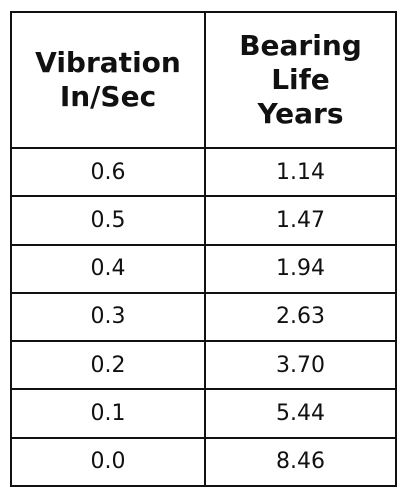 The width and height of the screenshot is (406, 499). What do you see at coordinates (108, 172) in the screenshot?
I see `vibration-cell: 0.6` at bounding box center [108, 172].